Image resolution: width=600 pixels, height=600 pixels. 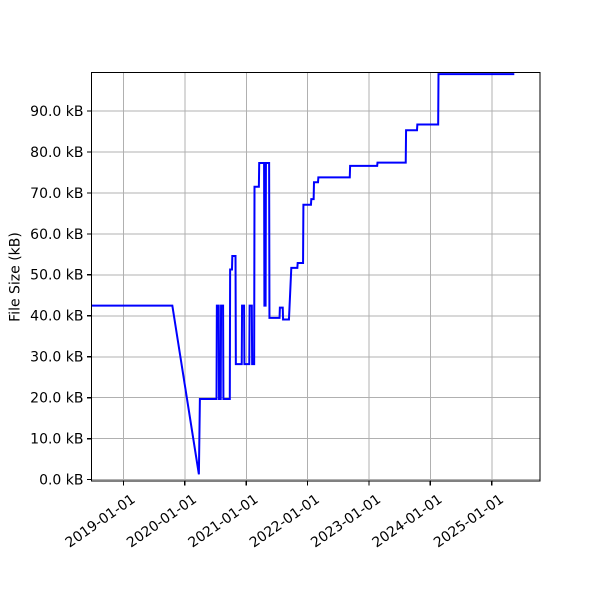 I want to click on y-tick-label: 10.0 kB, so click(x=56, y=440).